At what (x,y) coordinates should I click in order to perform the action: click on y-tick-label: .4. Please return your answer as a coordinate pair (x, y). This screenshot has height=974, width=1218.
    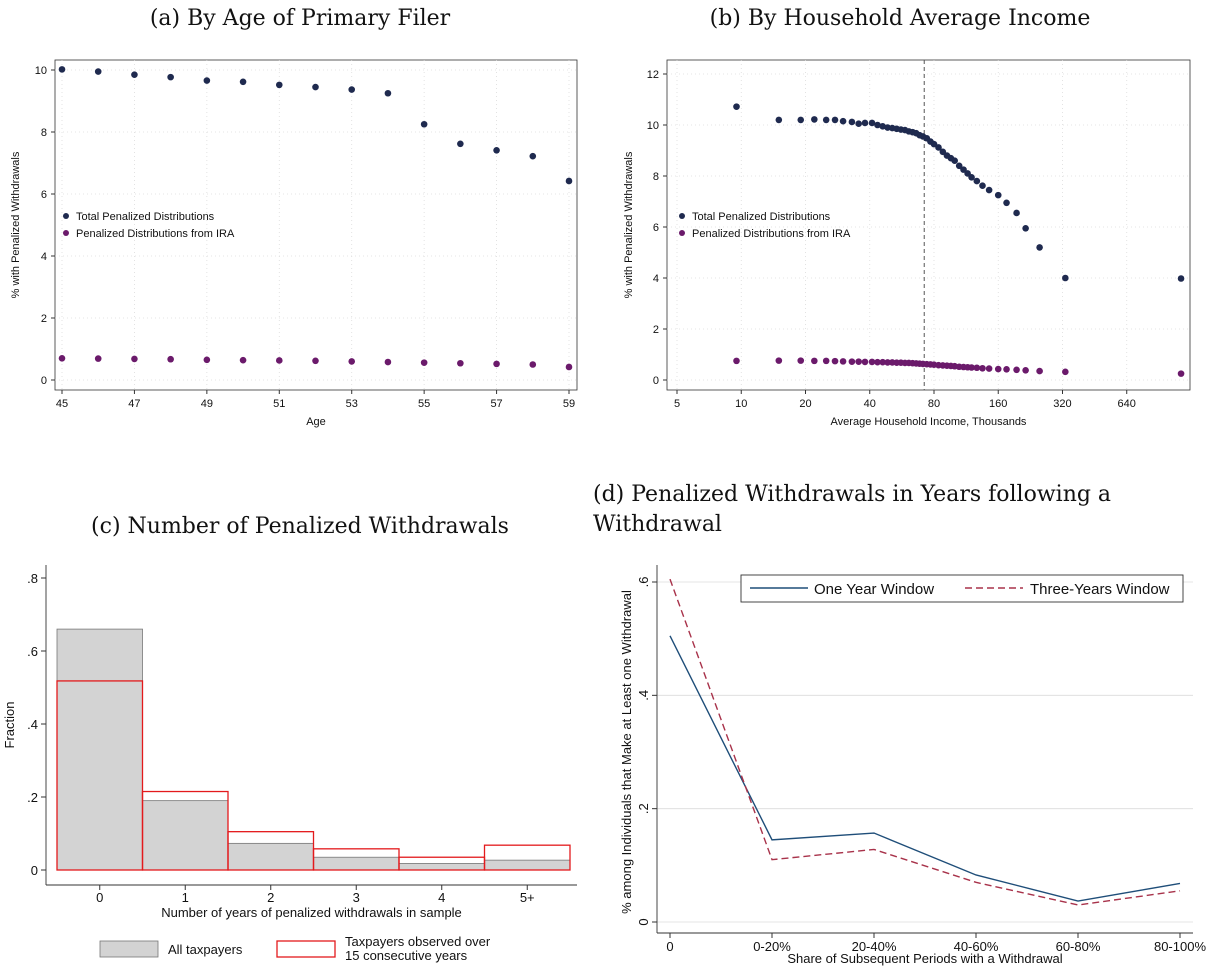
    Looking at the image, I should click on (643, 695).